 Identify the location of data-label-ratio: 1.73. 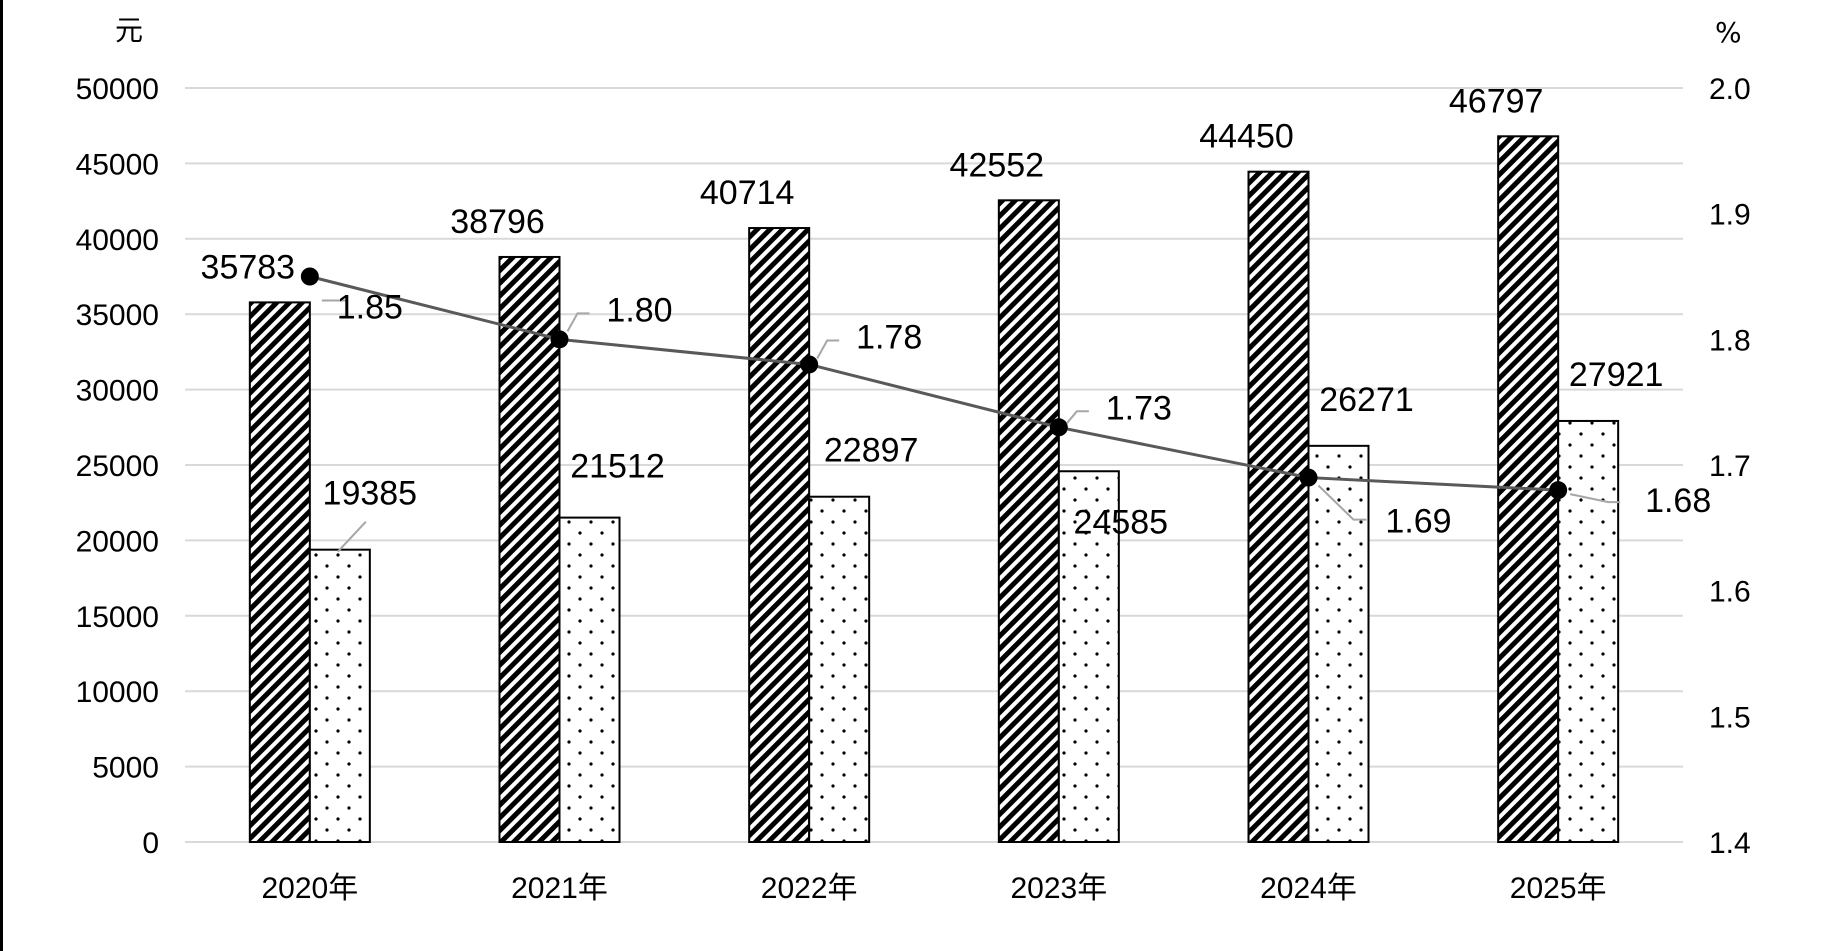
(1139, 408).